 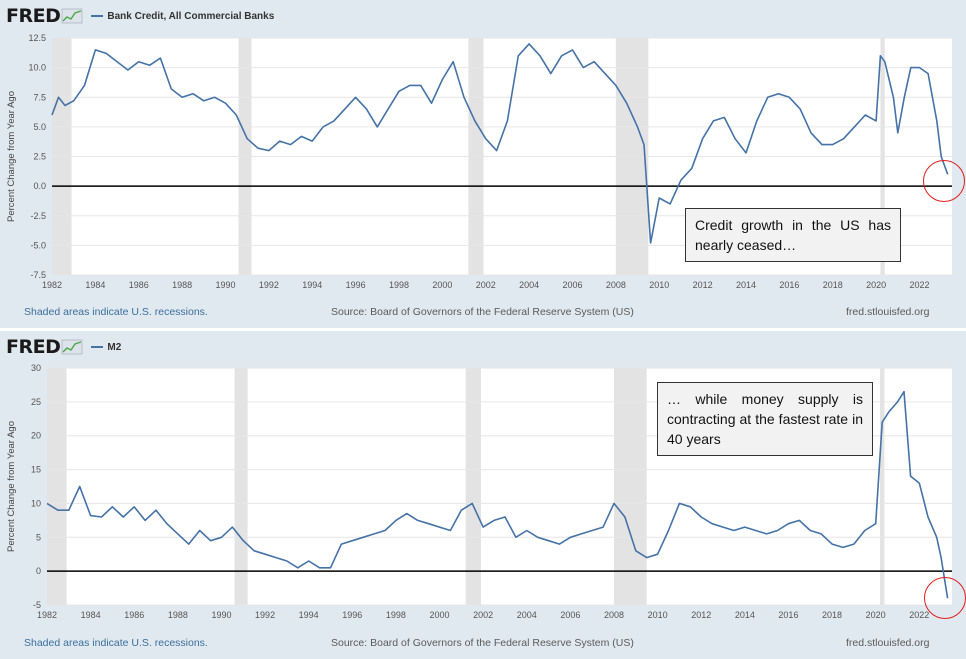 What do you see at coordinates (36, 368) in the screenshot?
I see `y-tick-label: 30` at bounding box center [36, 368].